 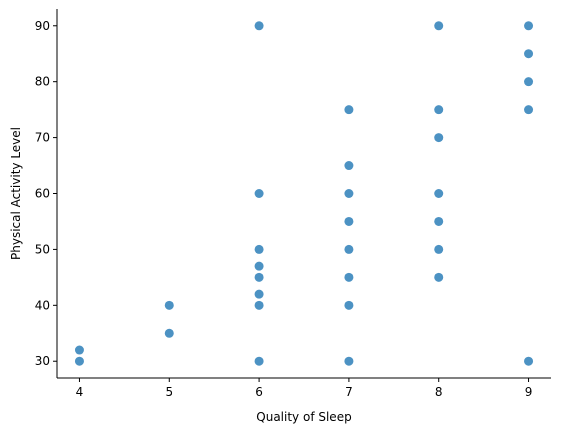 I want to click on y-tick-label: 90, so click(x=42, y=26).